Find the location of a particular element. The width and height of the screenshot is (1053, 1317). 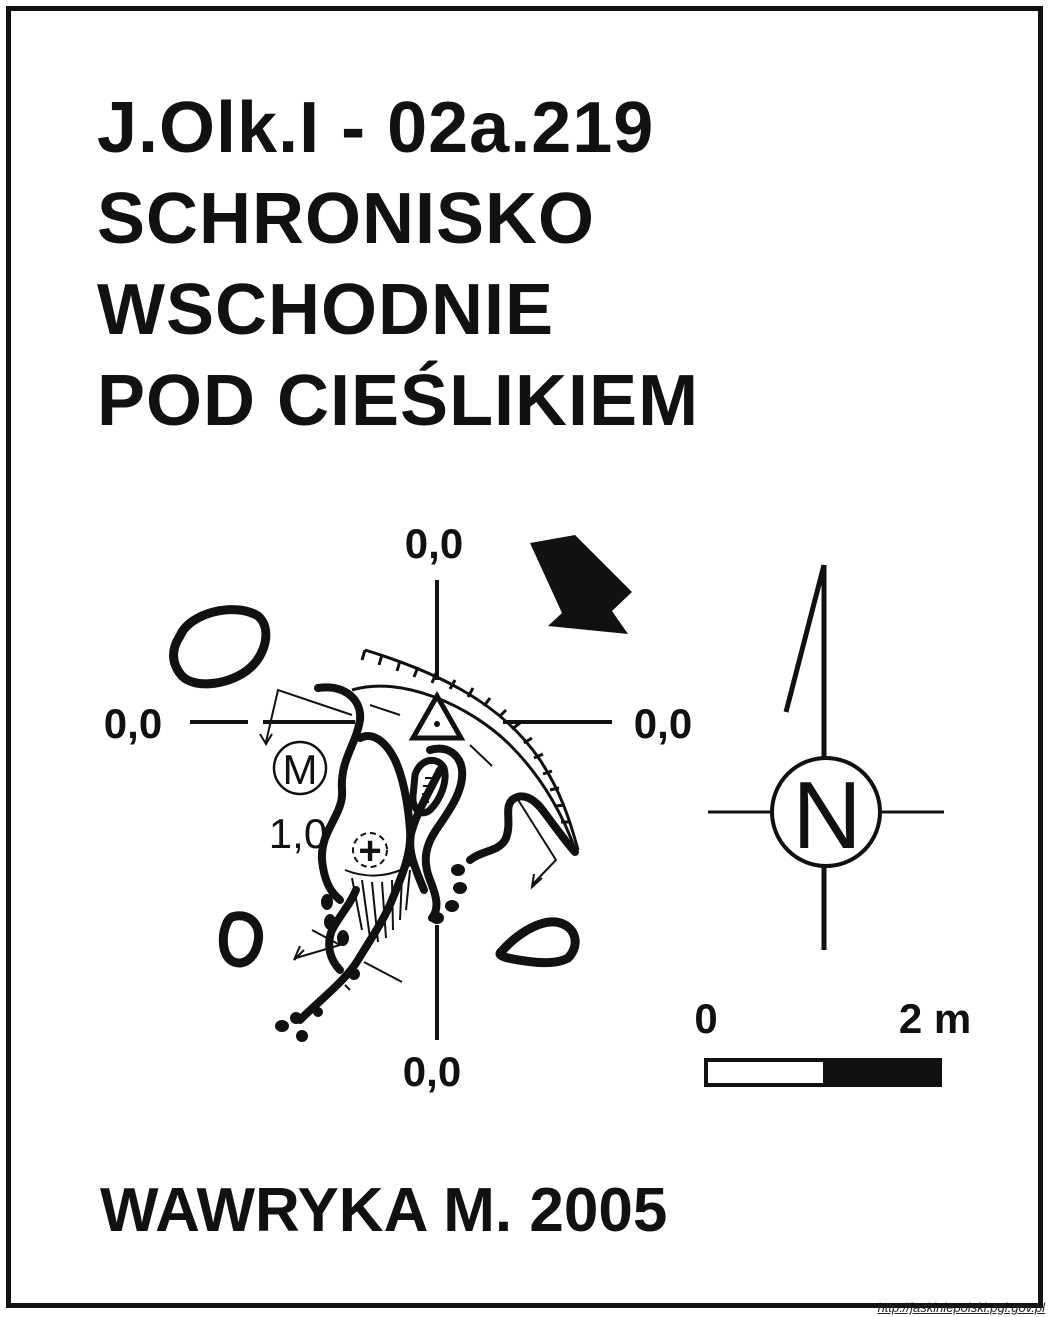

plus-marker-label: + is located at coordinates (369, 851).